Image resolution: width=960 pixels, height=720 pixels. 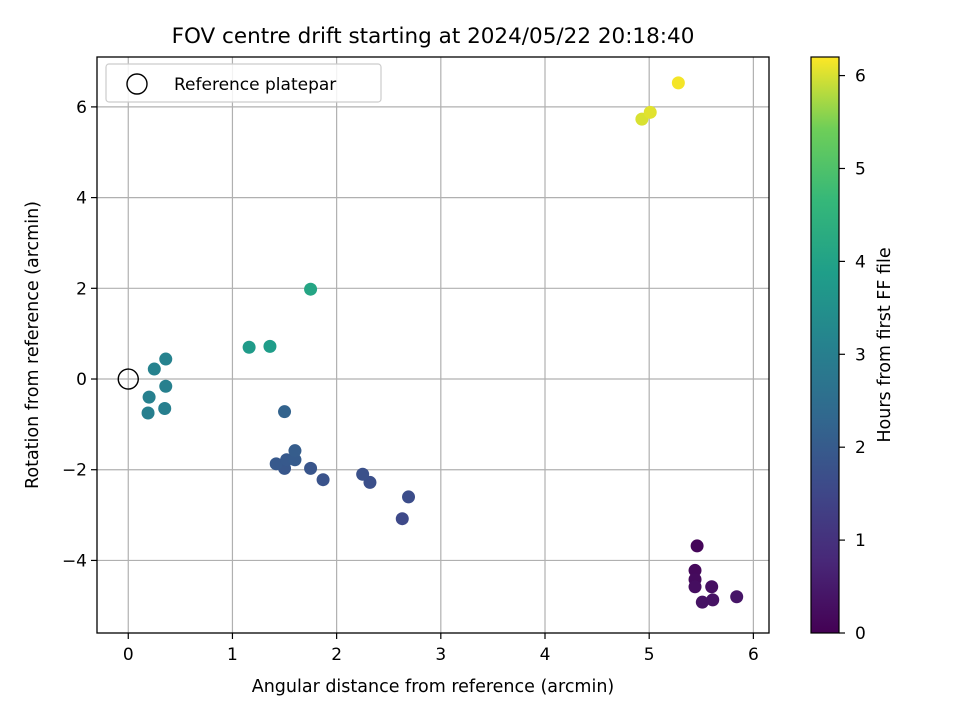 What do you see at coordinates (33, 345) in the screenshot?
I see `y-axis-label: Rotation from reference (arcmin)` at bounding box center [33, 345].